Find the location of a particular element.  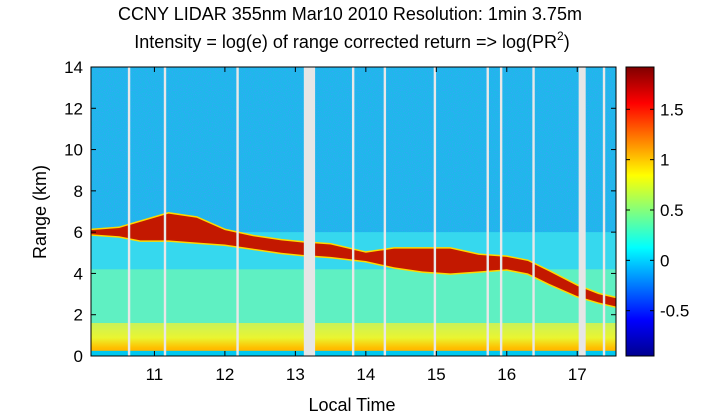

colorbar-axis: -0.5 0 0.5 1 1.5 is located at coordinates (657, 210).